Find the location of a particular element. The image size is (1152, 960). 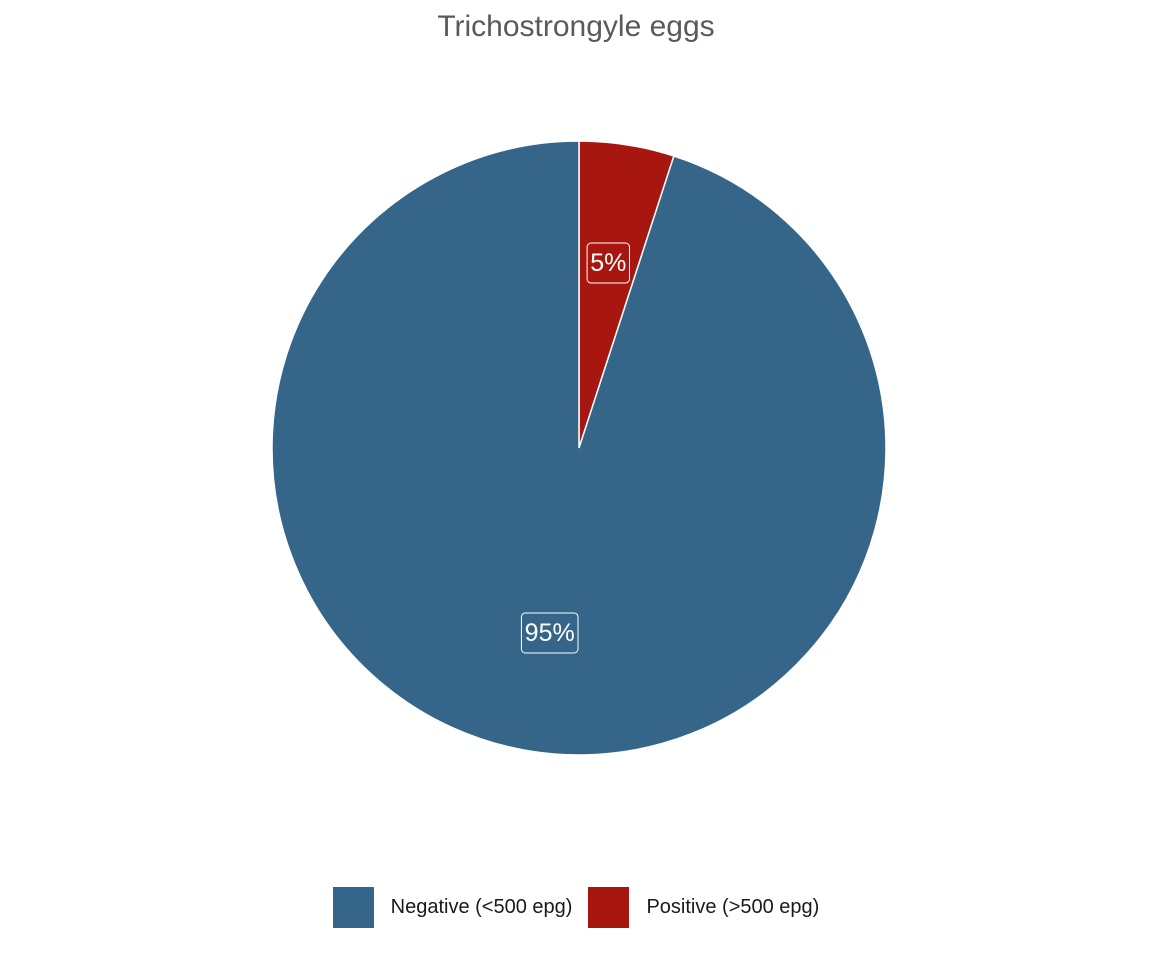

slice-label-negative: 95% is located at coordinates (549, 633).